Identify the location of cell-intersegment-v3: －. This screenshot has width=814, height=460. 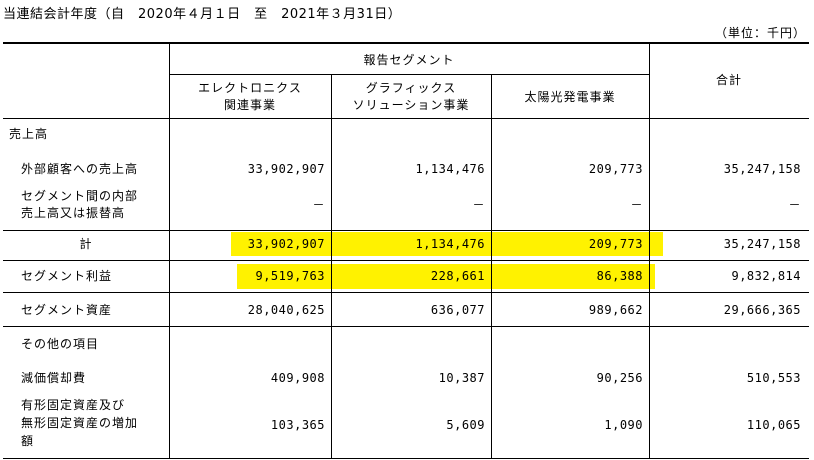
(636, 205).